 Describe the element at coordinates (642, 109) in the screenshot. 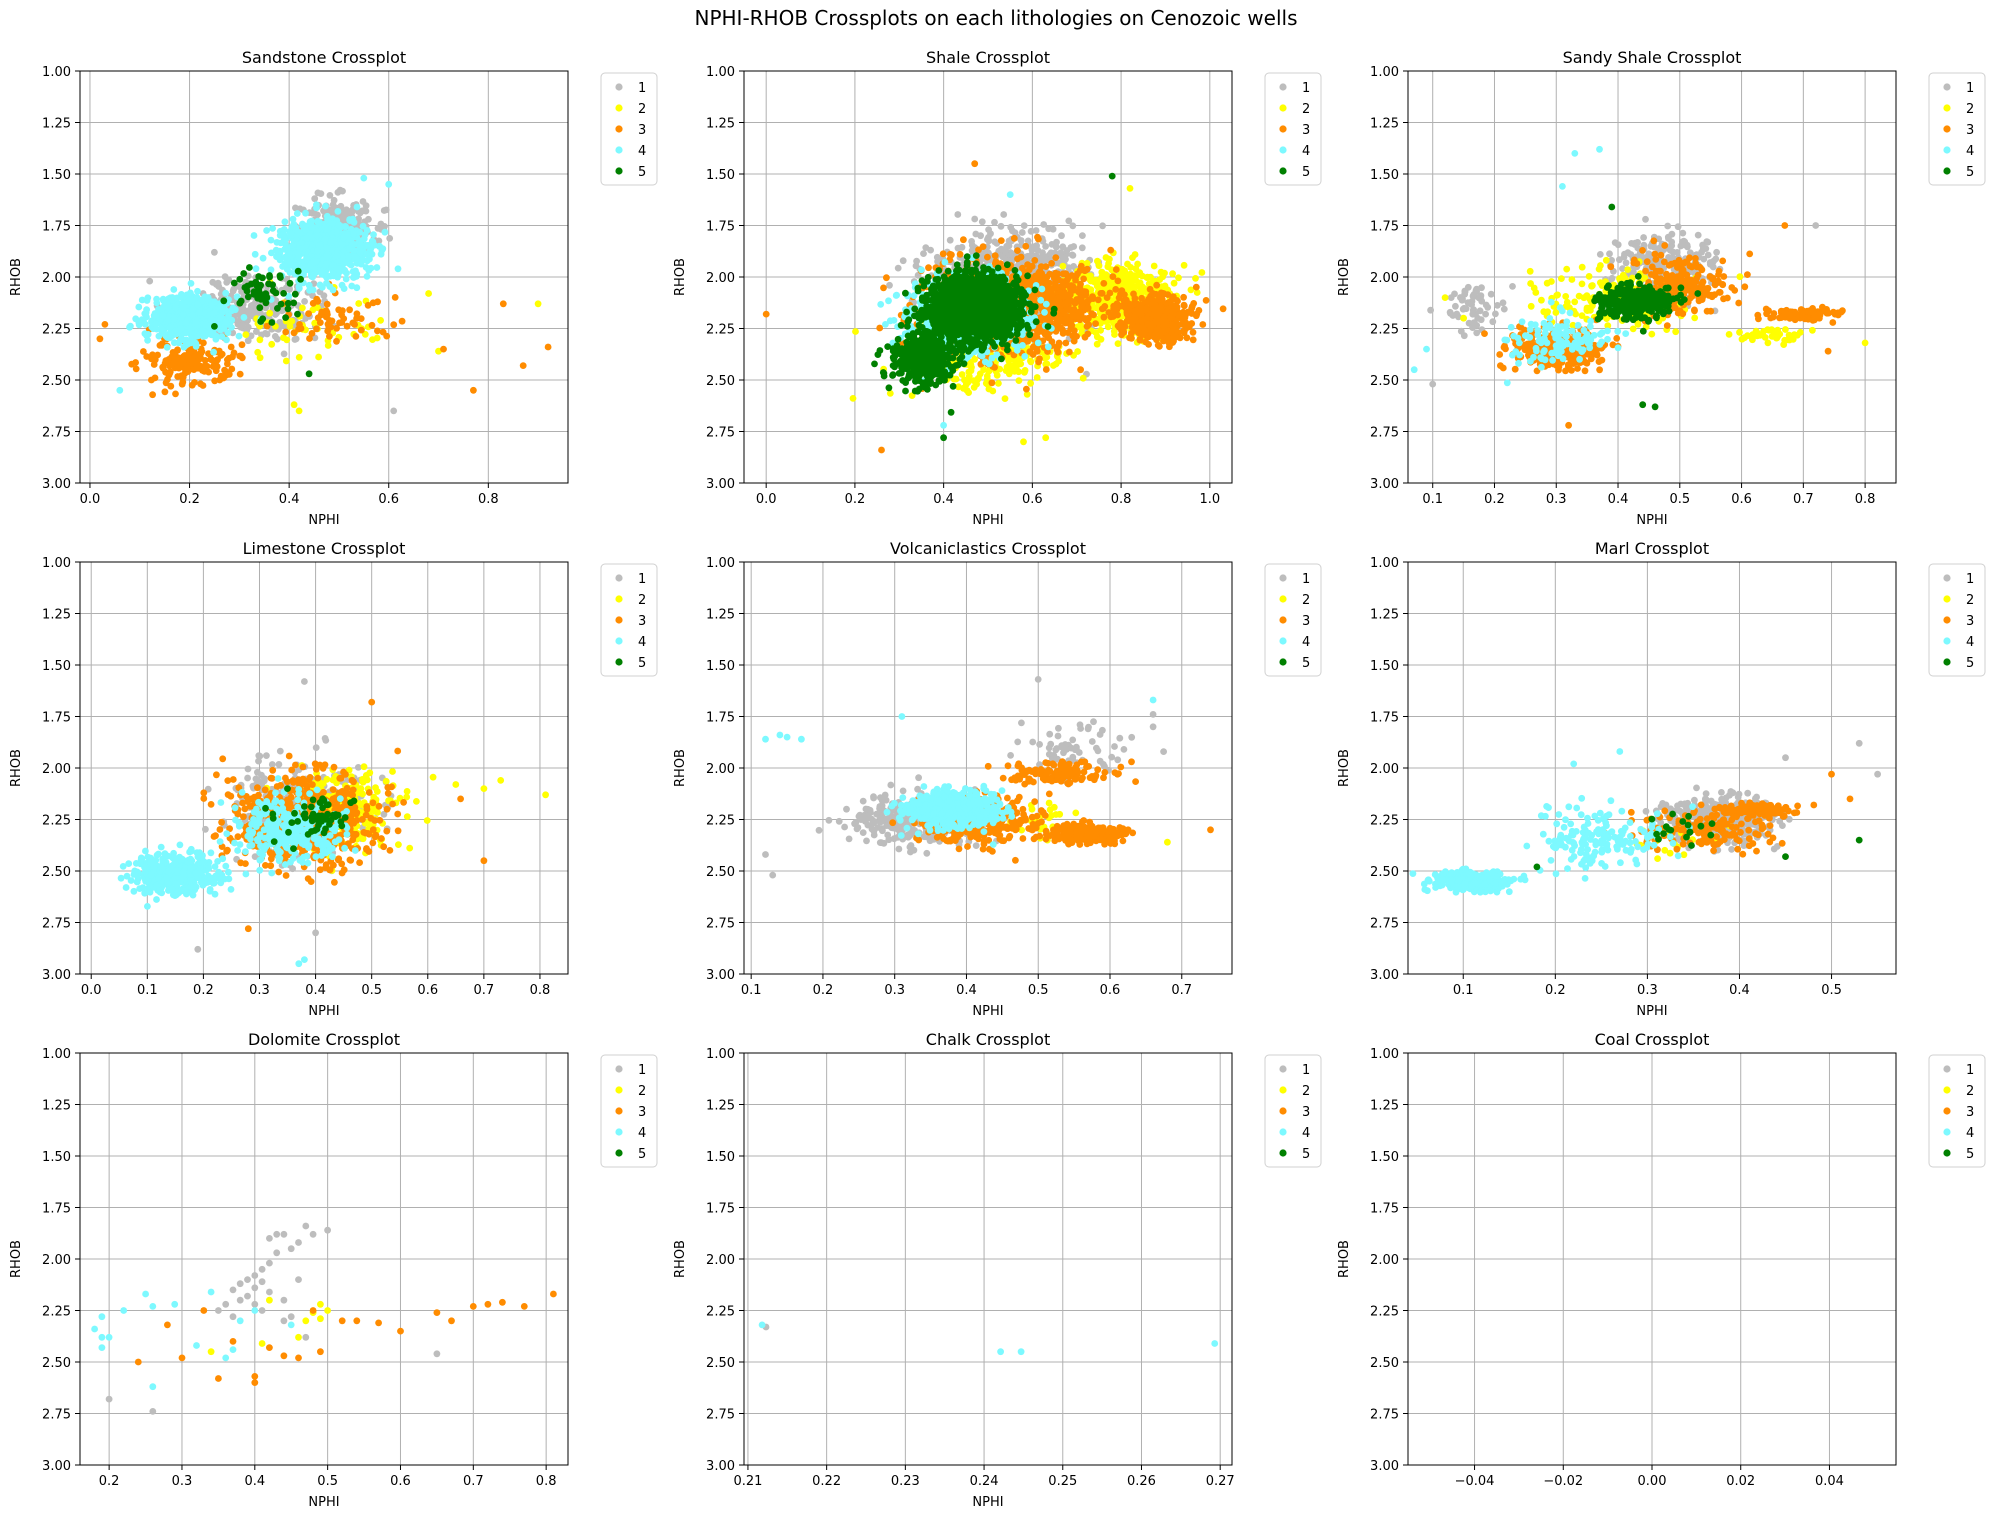

I see `legend-label-2: 2` at that location.